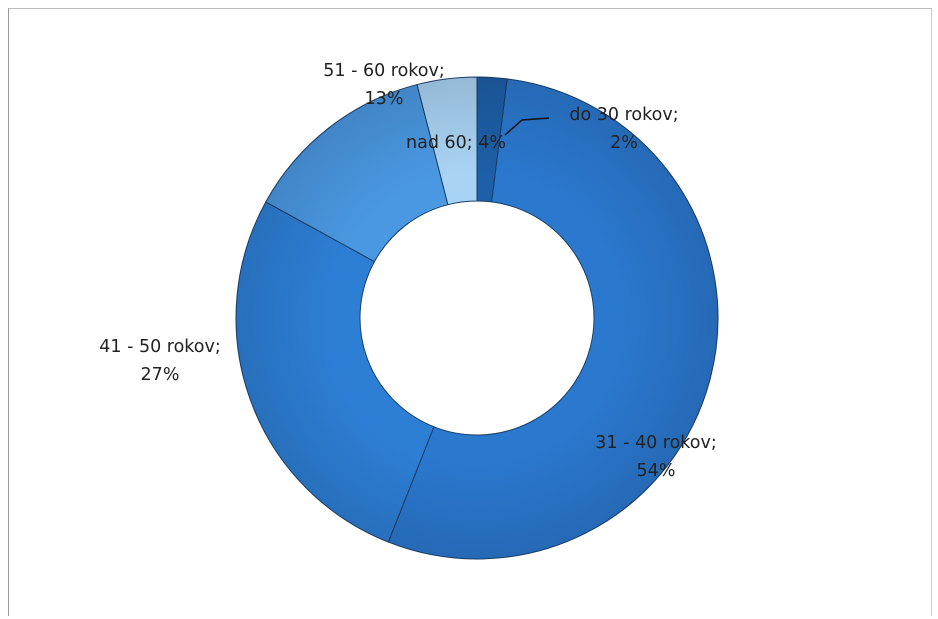 This screenshot has width=938, height=619. I want to click on data-label-0: do 30 rokov; 2%, so click(623, 129).